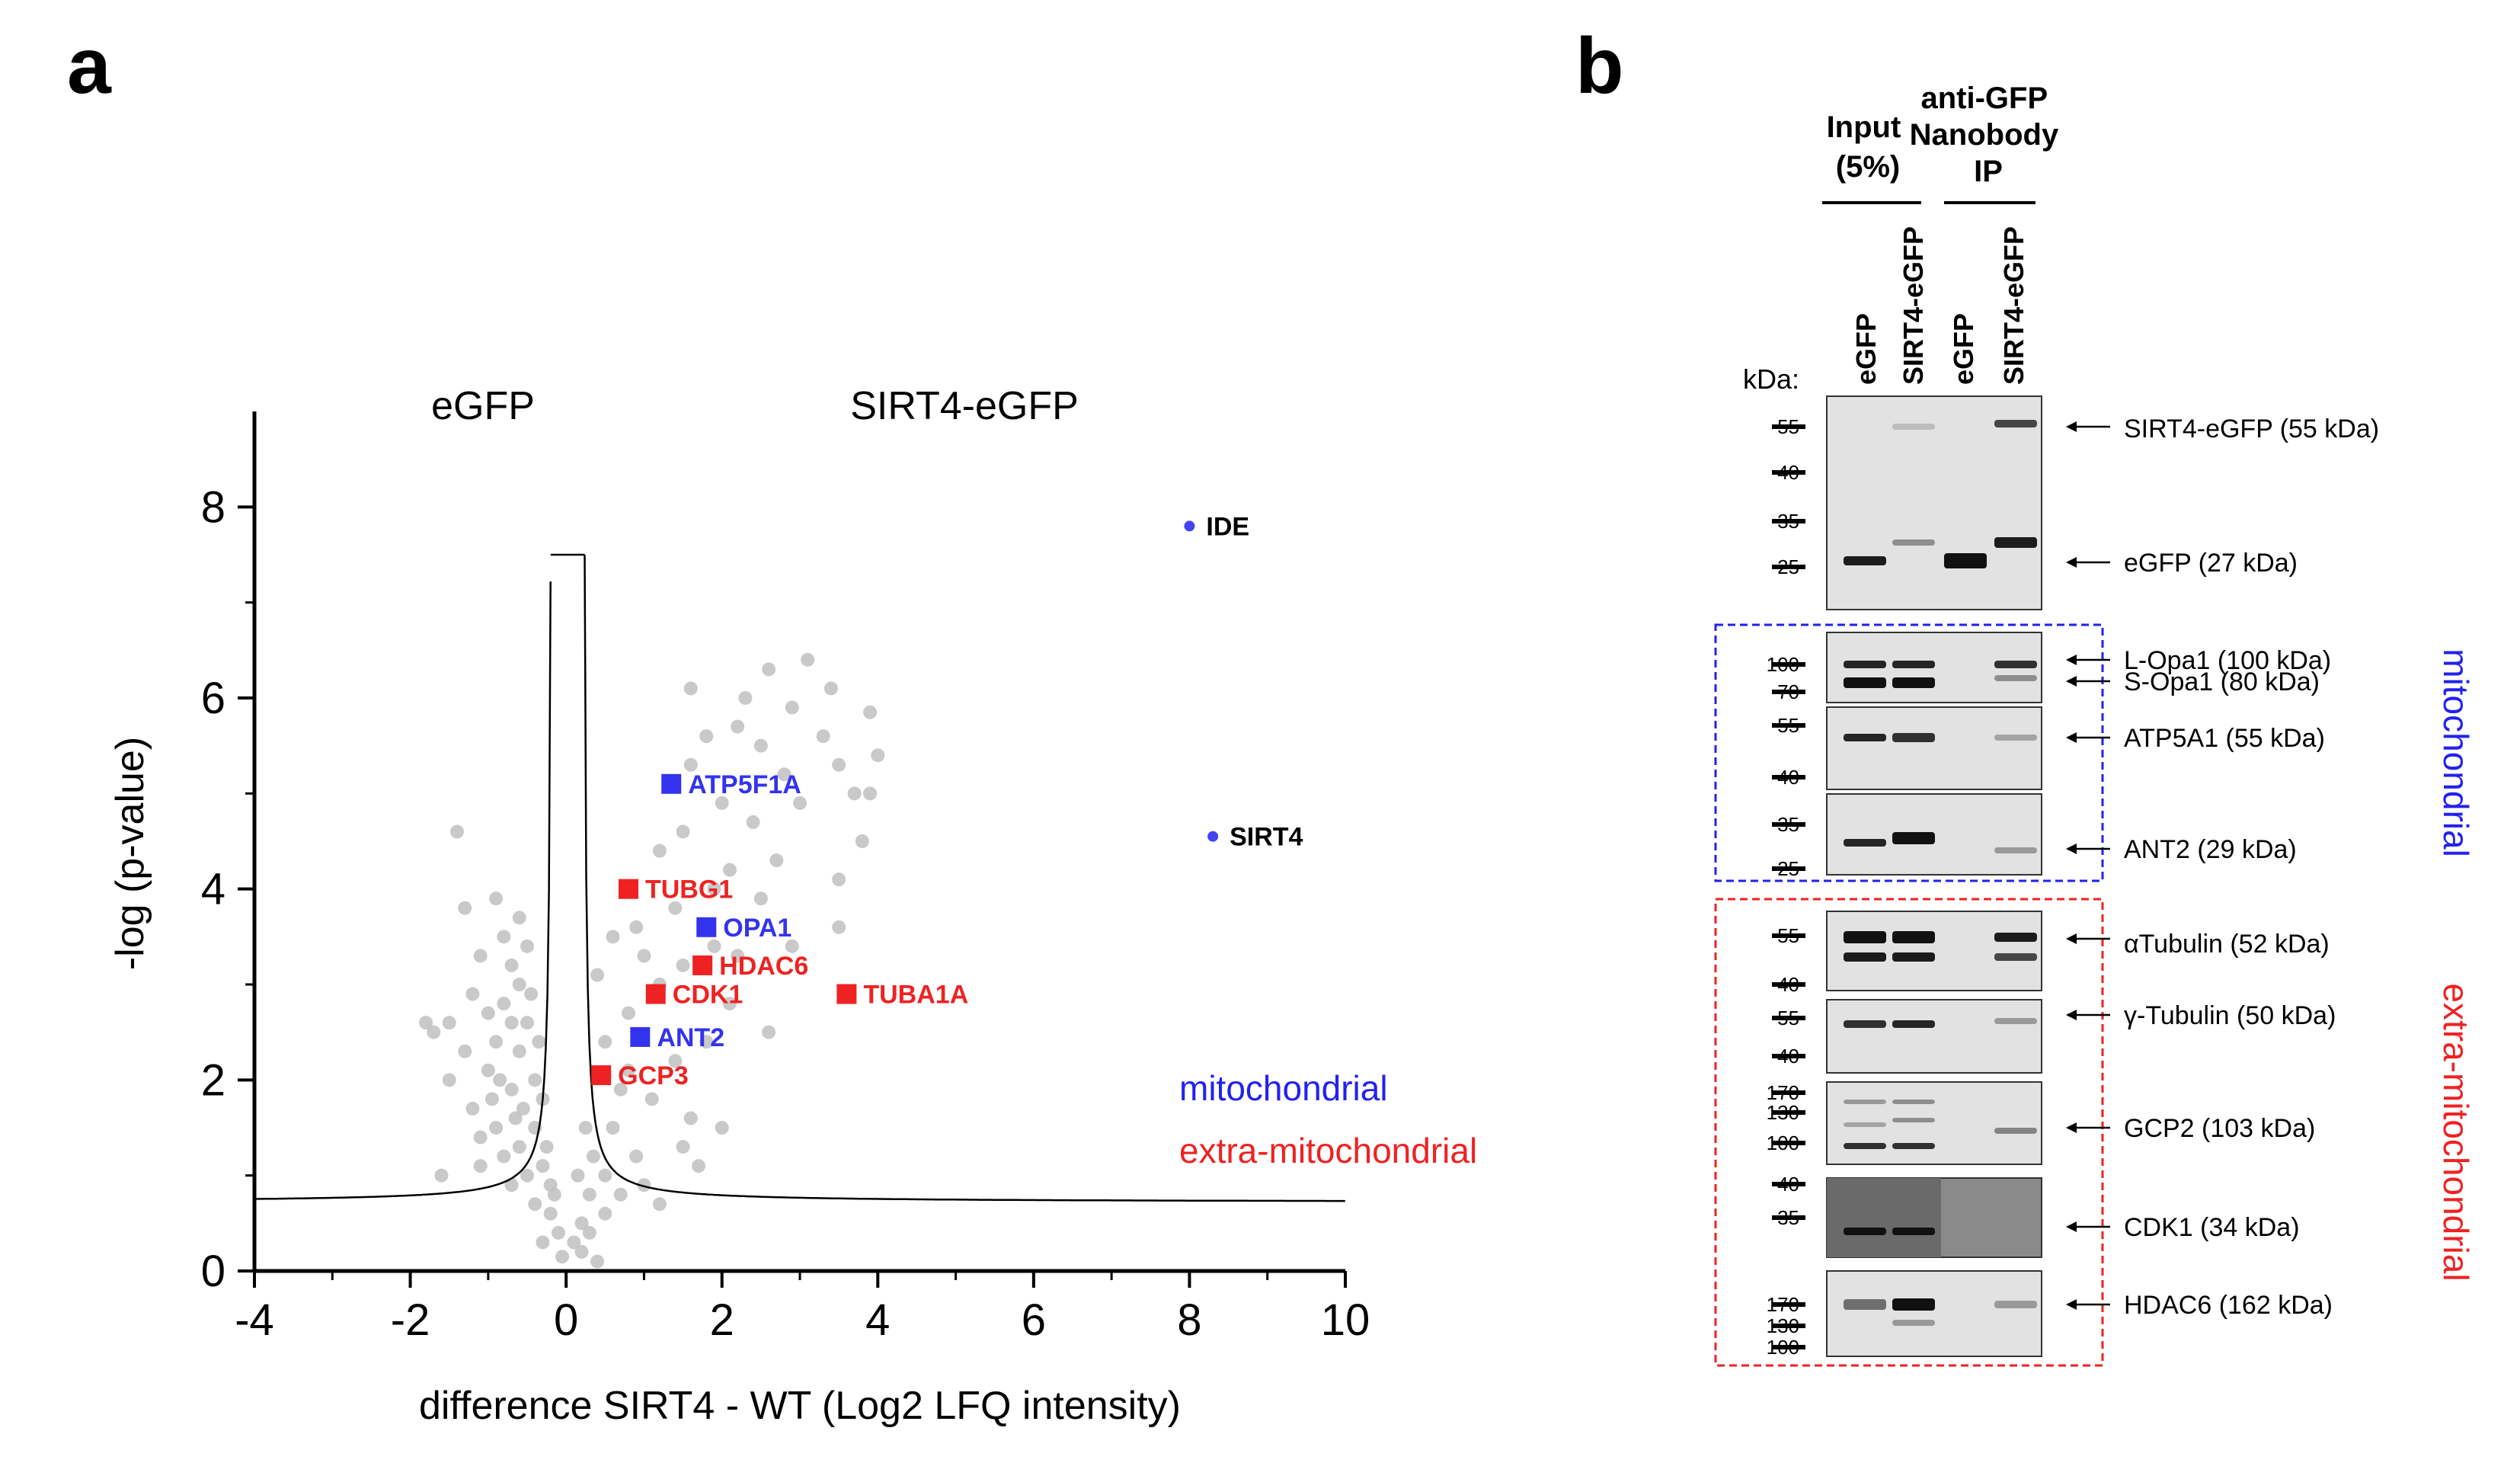 This screenshot has width=2520, height=1463. I want to click on legend-extra-mitochondrial: extra-mitochondrial, so click(1328, 1150).